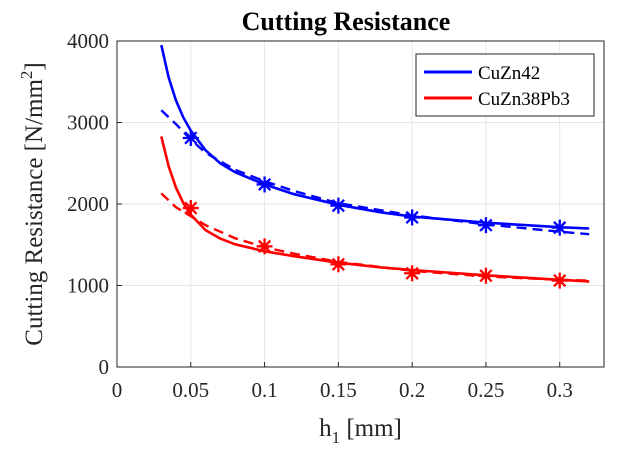 The width and height of the screenshot is (625, 451). Describe the element at coordinates (88, 204) in the screenshot. I see `y-tick-label: 2000` at that location.